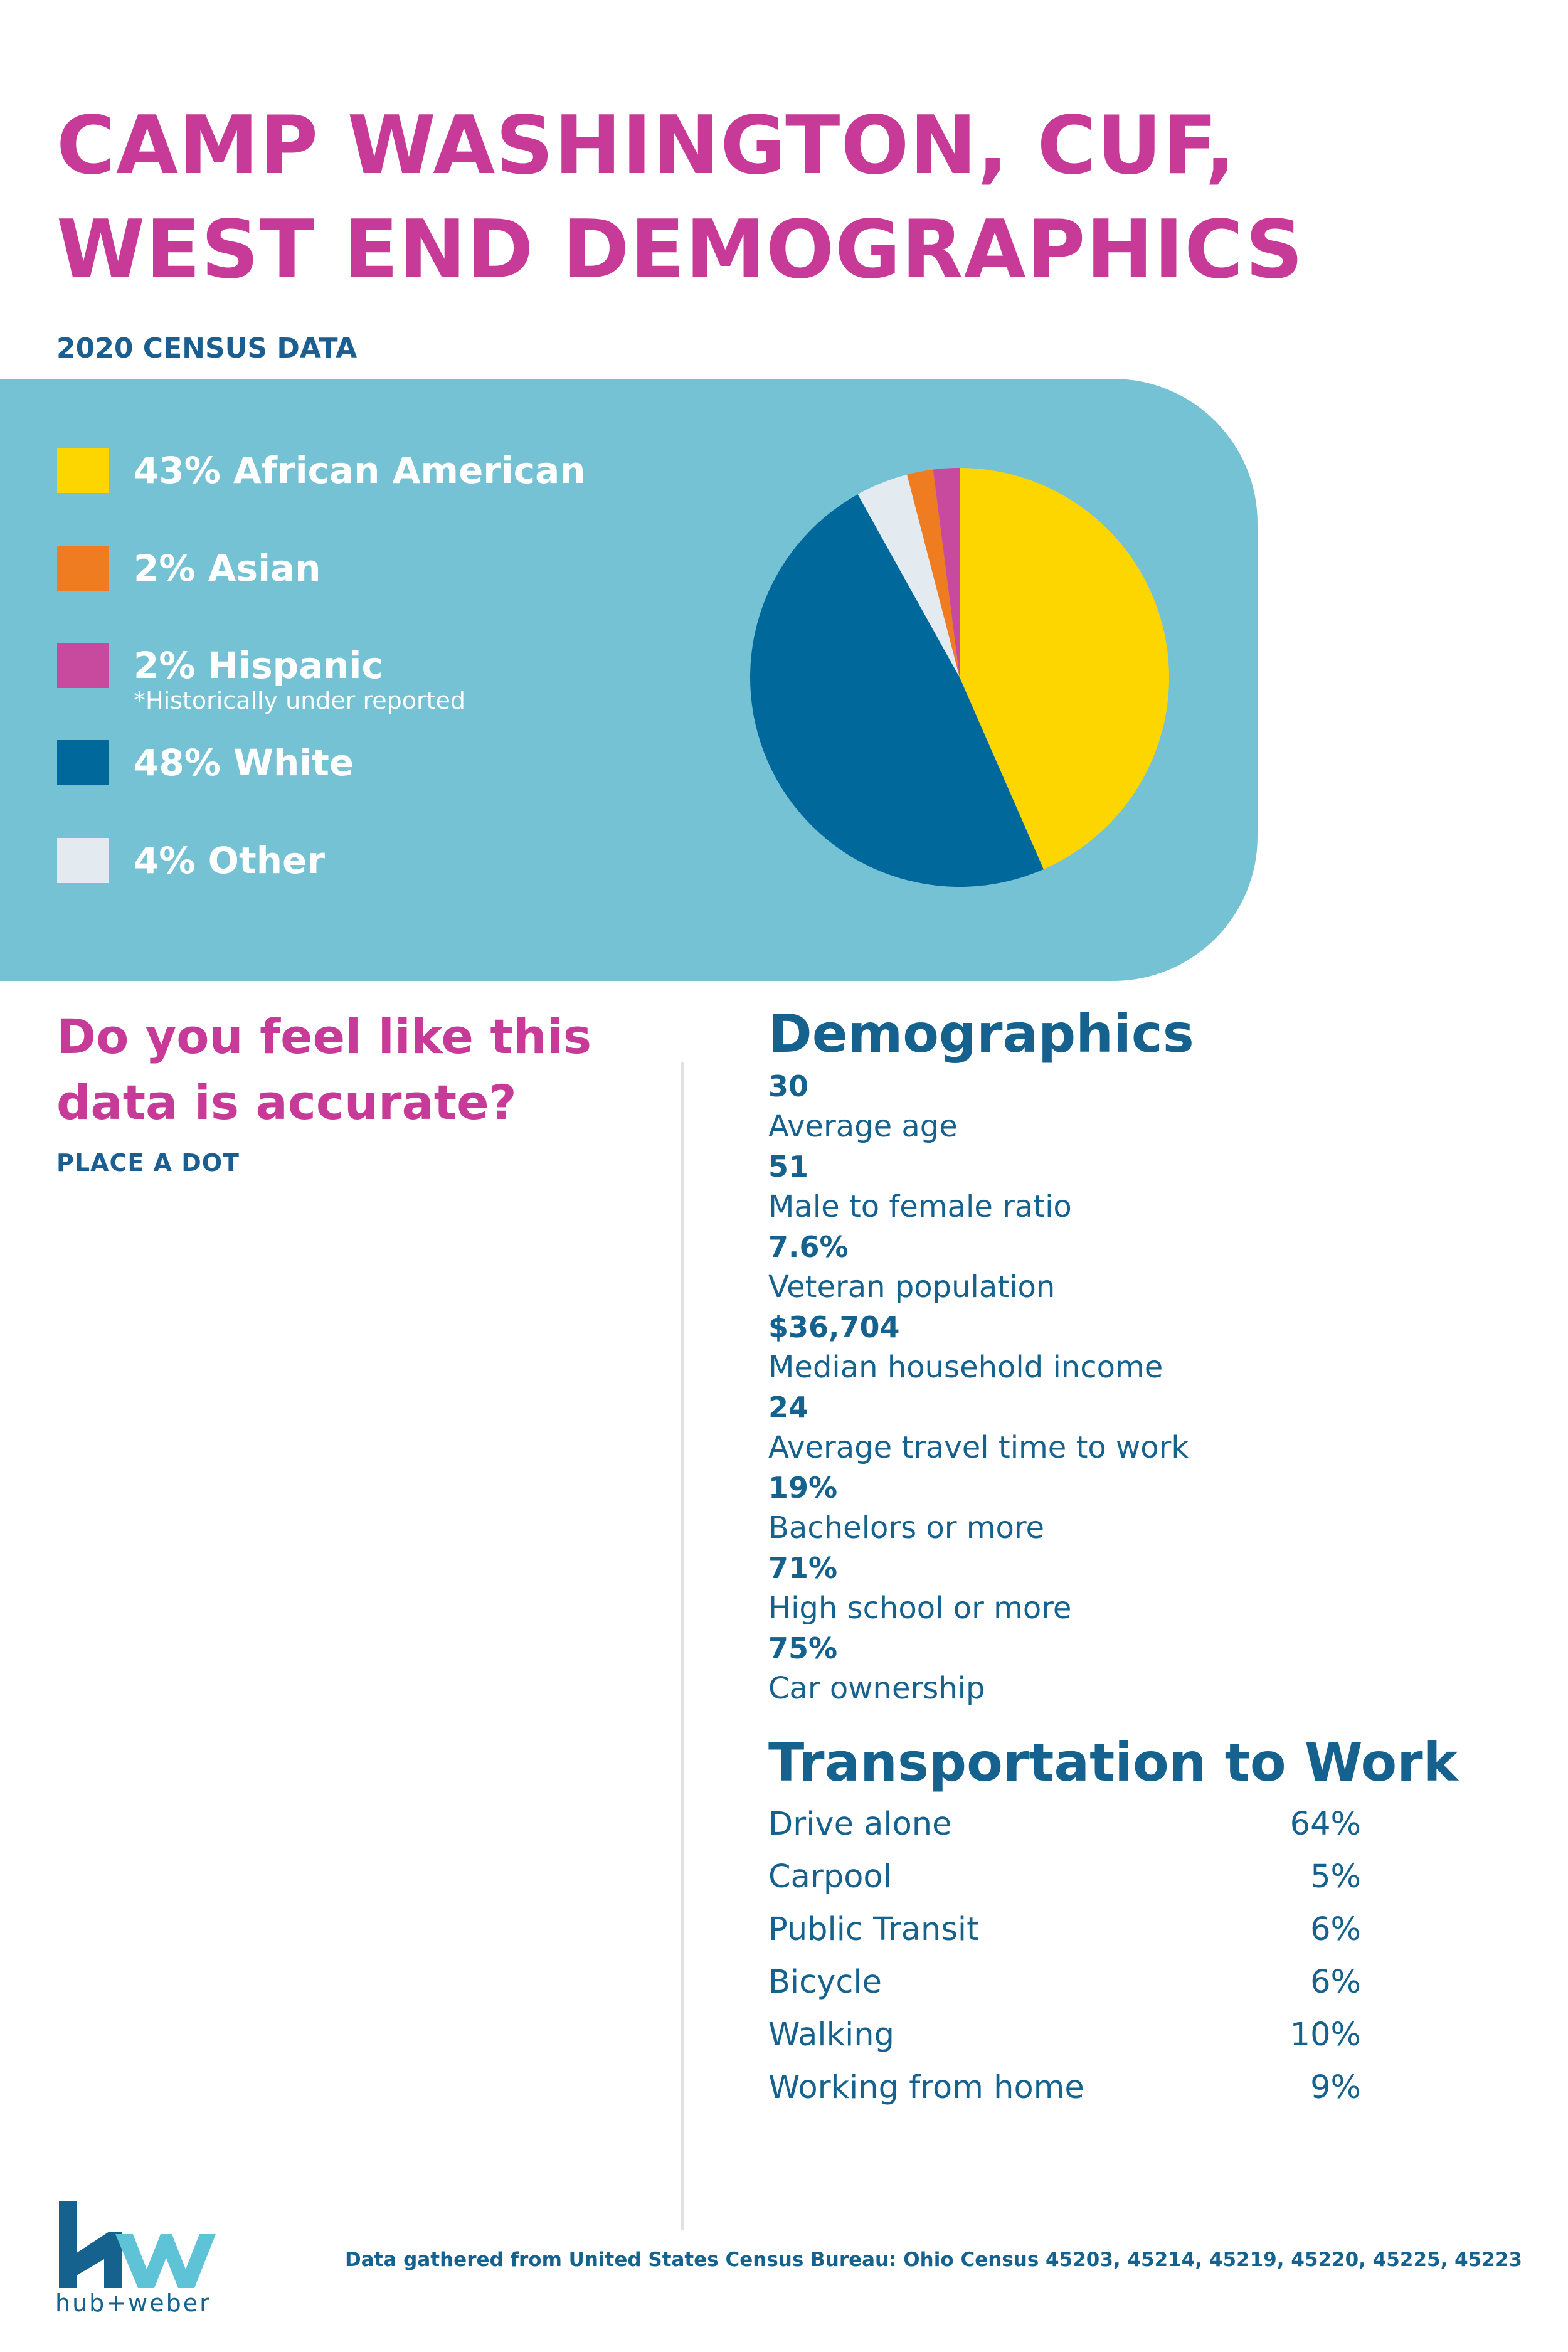 Image resolution: width=1568 pixels, height=2352 pixels. I want to click on legend-item-asian: 2% Asian, so click(188, 568).